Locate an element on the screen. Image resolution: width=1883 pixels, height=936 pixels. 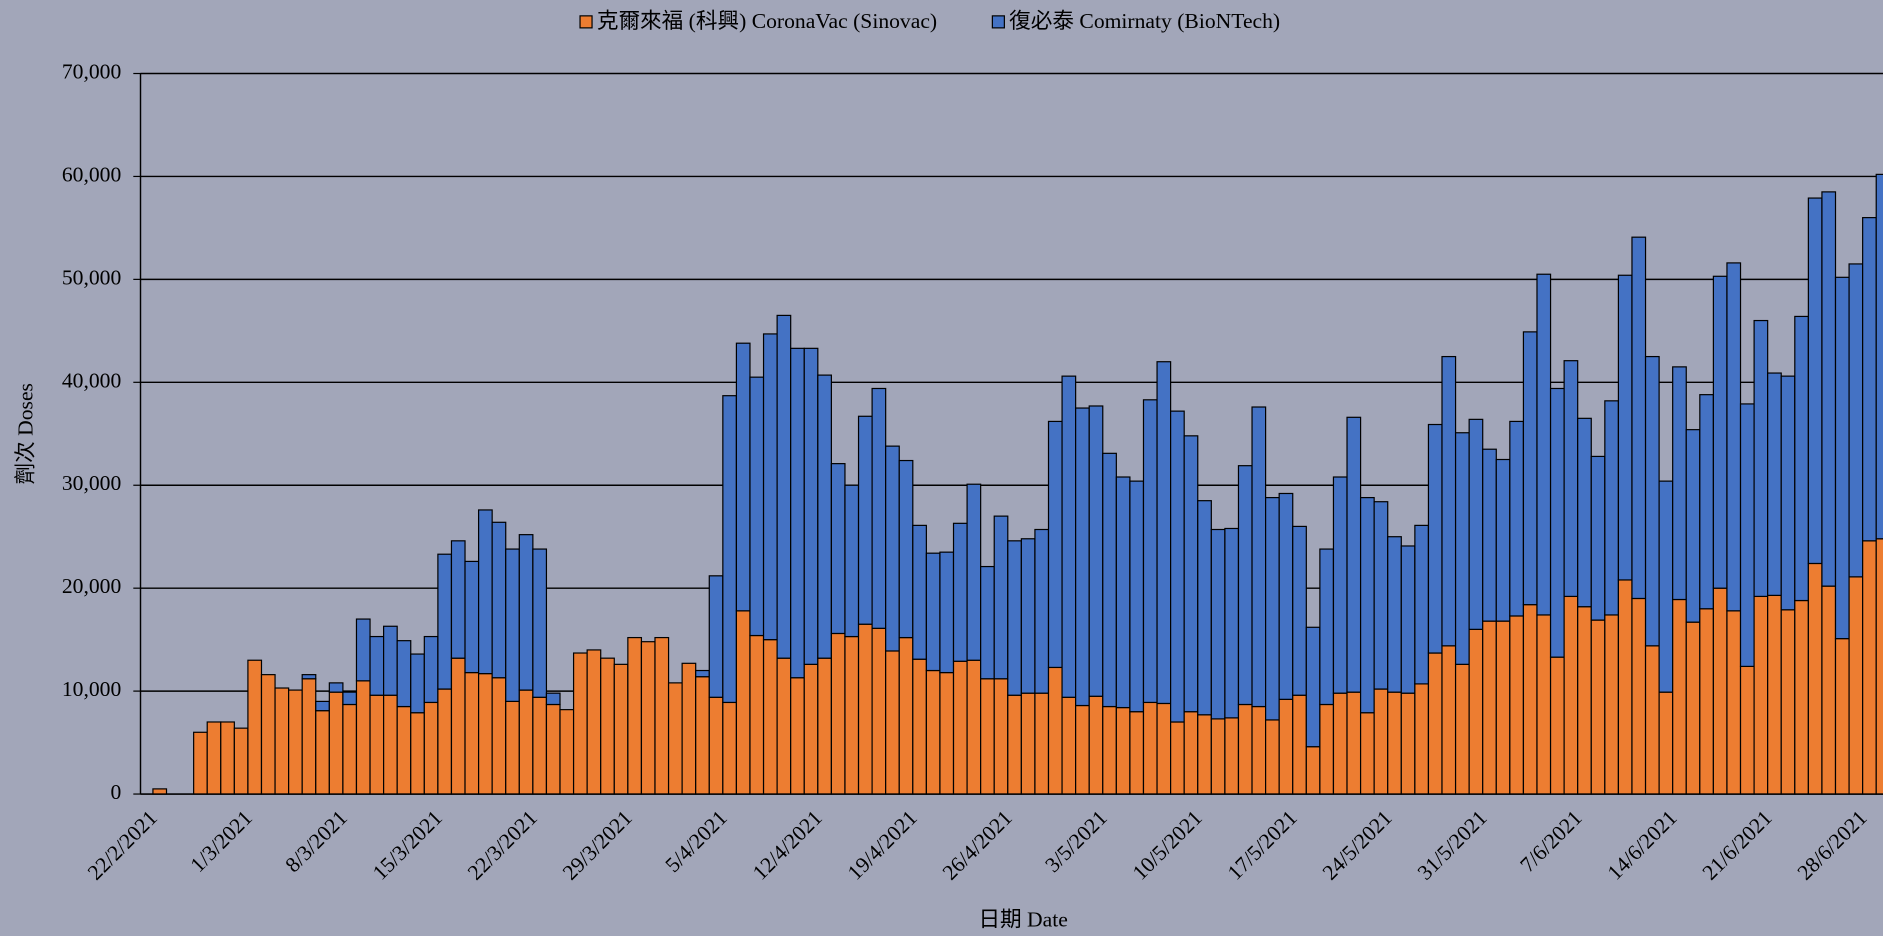
legend-label: 復必泰 Comirnaty (BioNTech) is located at coordinates (1144, 21).